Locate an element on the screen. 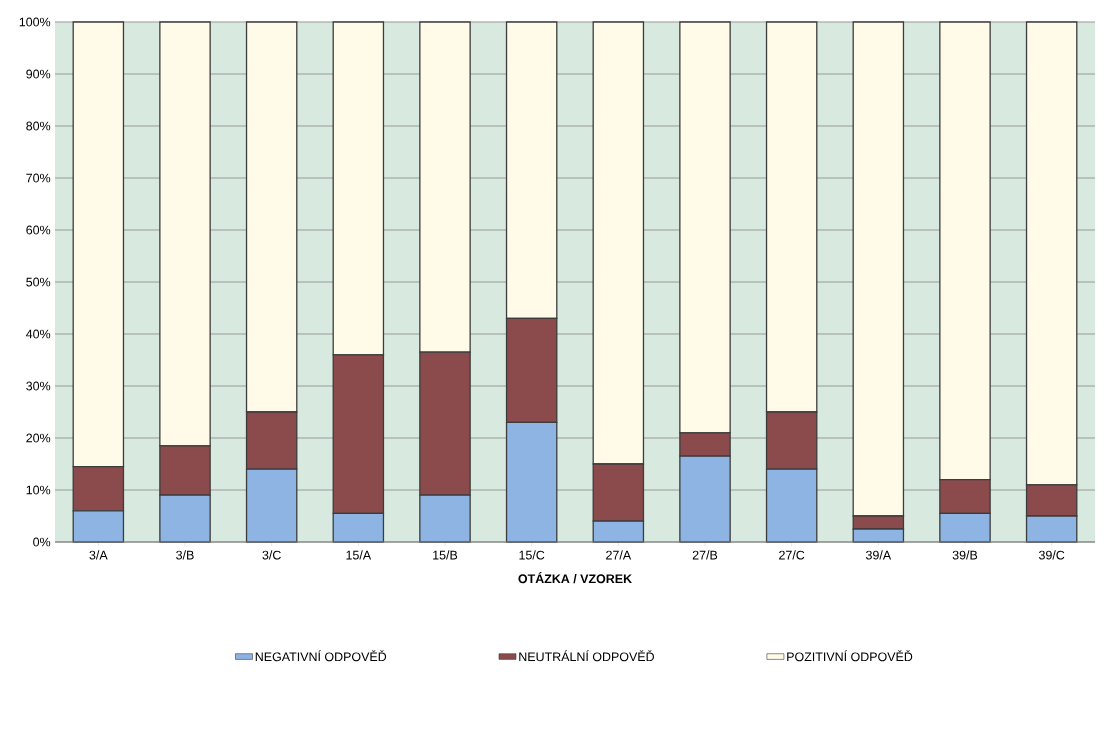 The height and width of the screenshot is (731, 1107). x-tick-label: 3/B is located at coordinates (185, 555).